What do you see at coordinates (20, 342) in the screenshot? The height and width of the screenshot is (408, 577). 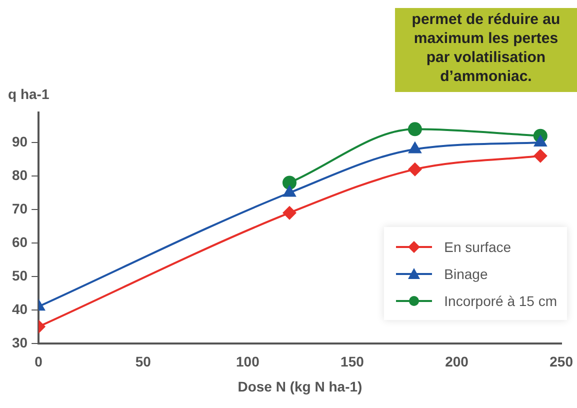 I see `y-tick-label: 30` at bounding box center [20, 342].